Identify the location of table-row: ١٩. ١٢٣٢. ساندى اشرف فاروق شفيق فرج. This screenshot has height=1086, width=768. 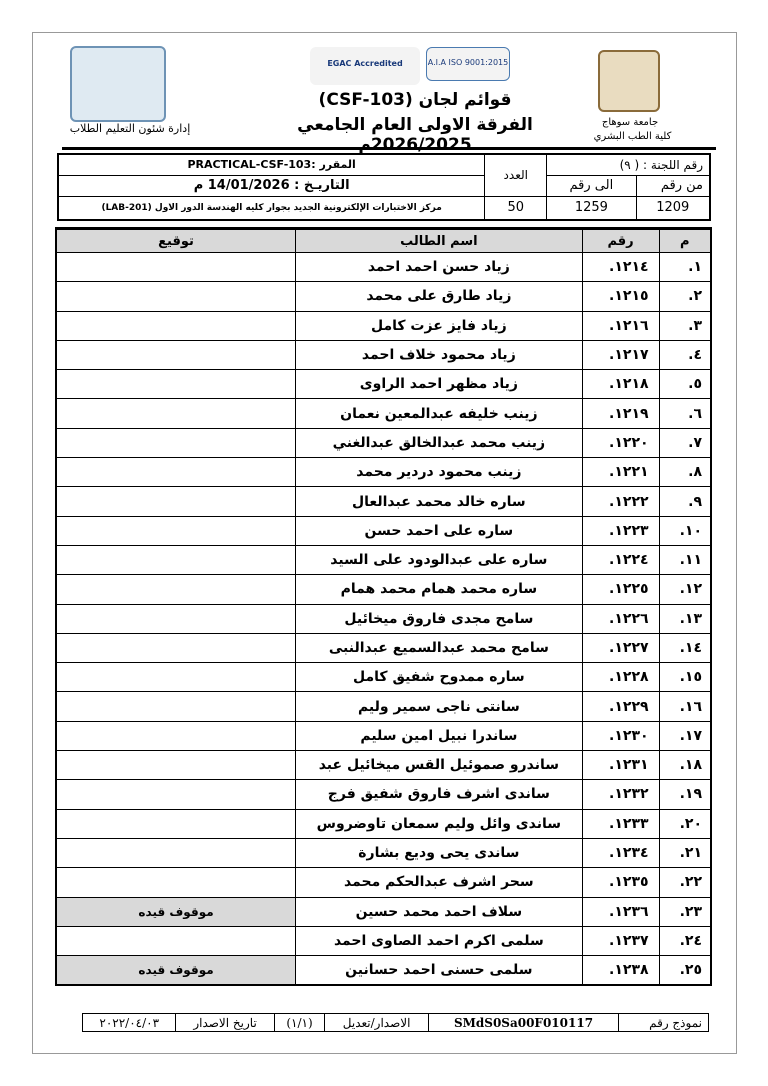
(383, 794).